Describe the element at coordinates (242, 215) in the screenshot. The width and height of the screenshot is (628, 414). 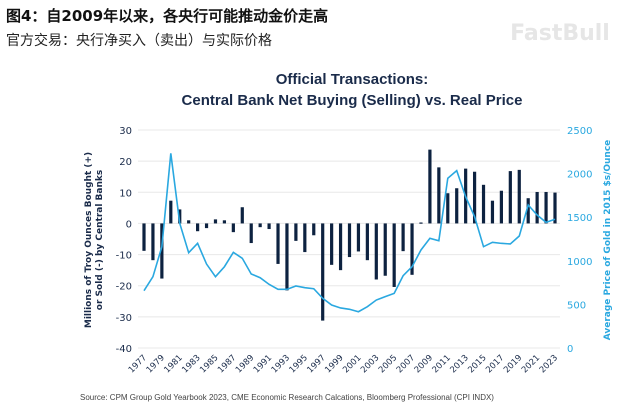
I see `bar-1988` at that location.